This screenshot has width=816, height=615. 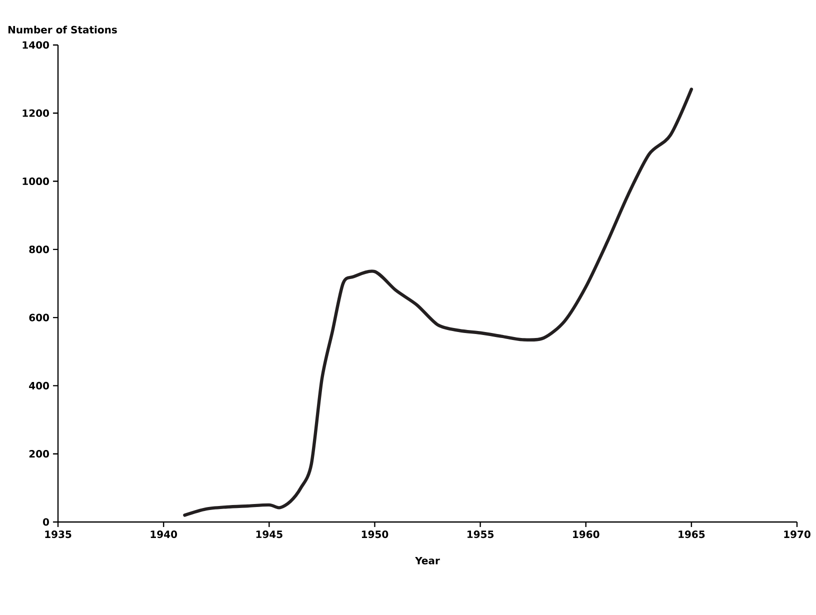 I want to click on y-tick-label: 1400, so click(x=36, y=45).